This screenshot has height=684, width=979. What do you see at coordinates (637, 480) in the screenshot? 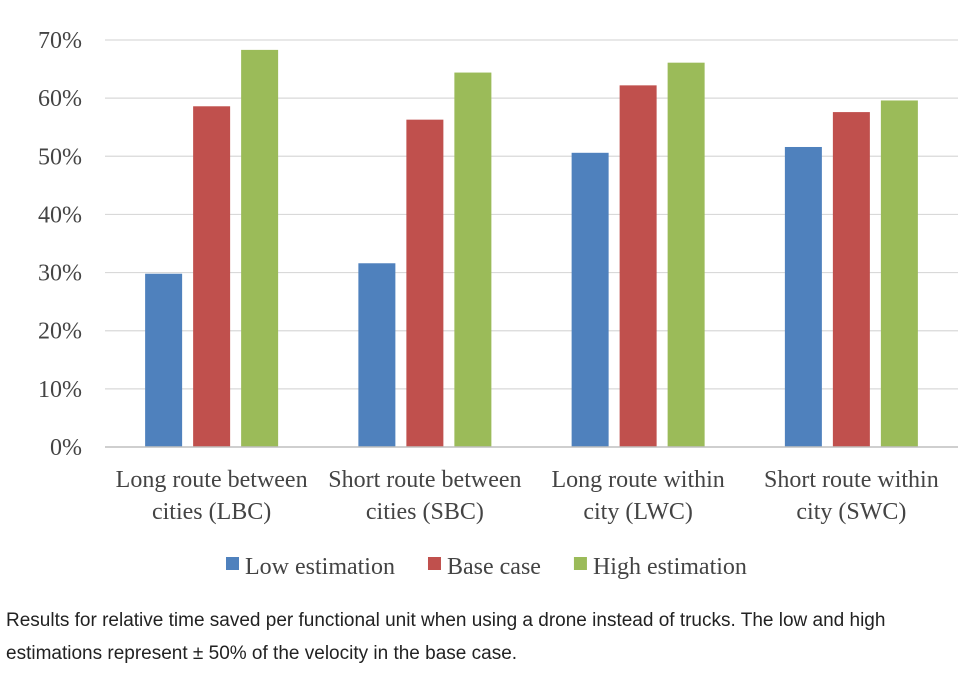
I see `x-category-label: Long route within` at bounding box center [637, 480].